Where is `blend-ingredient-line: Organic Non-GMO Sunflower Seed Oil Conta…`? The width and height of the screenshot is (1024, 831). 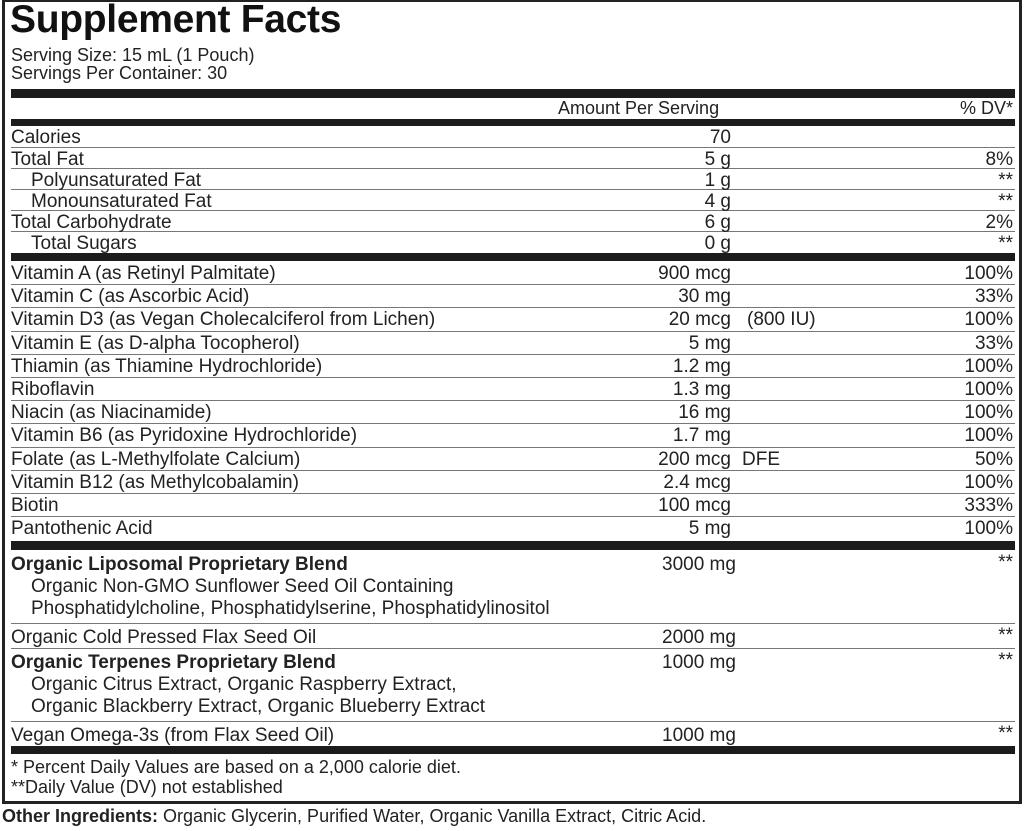
blend-ingredient-line: Organic Non-GMO Sunflower Seed Oil Conta… is located at coordinates (242, 586).